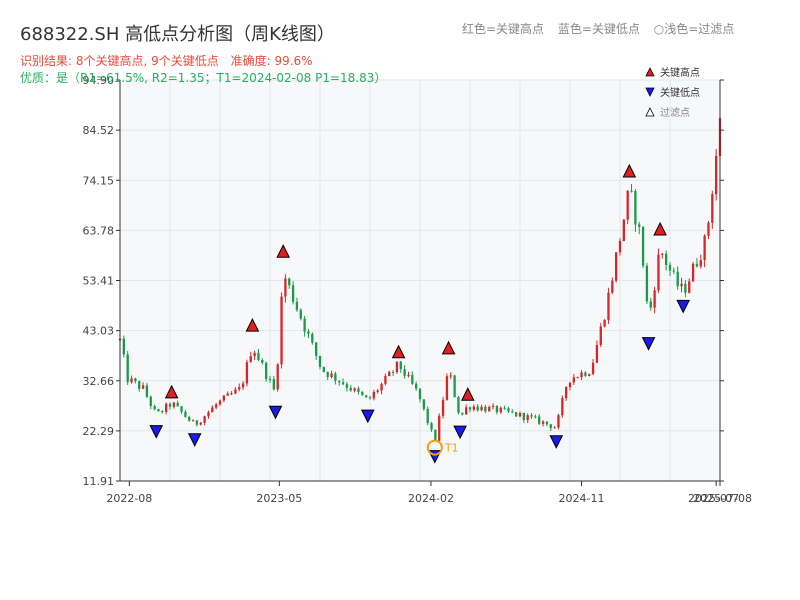  What do you see at coordinates (129, 498) in the screenshot?
I see `x-tick-label: 2022-08` at bounding box center [129, 498].